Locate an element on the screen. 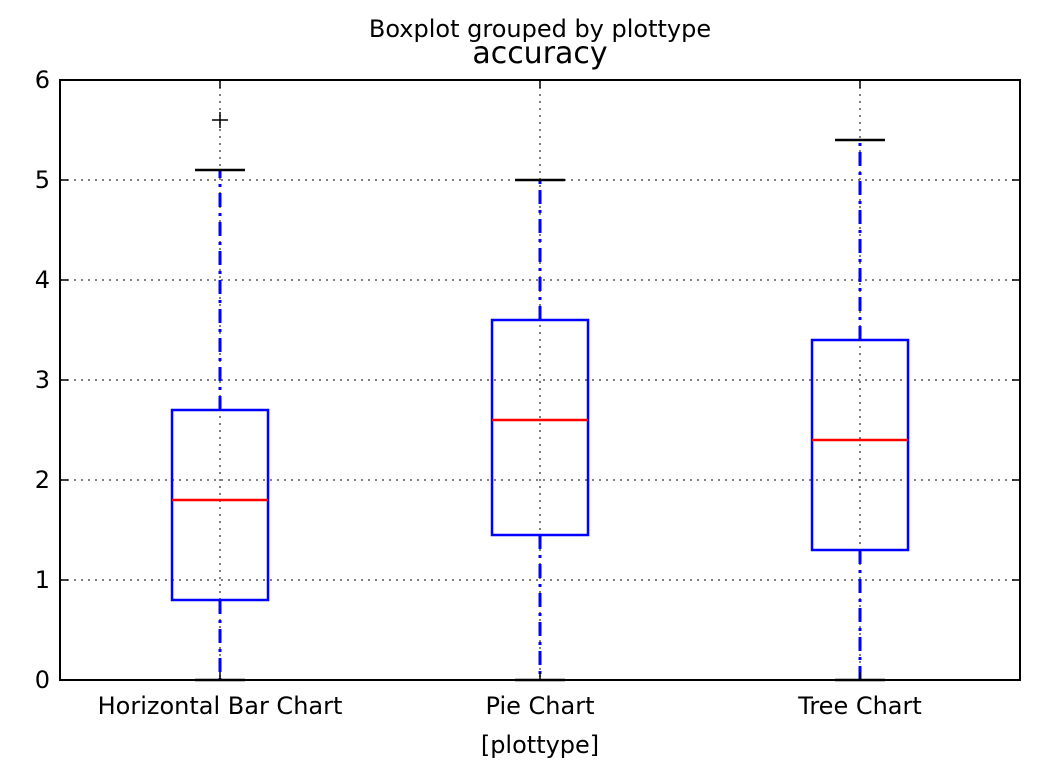 The width and height of the screenshot is (1042, 772). box-horizontal-bar-chart is located at coordinates (220, 397).